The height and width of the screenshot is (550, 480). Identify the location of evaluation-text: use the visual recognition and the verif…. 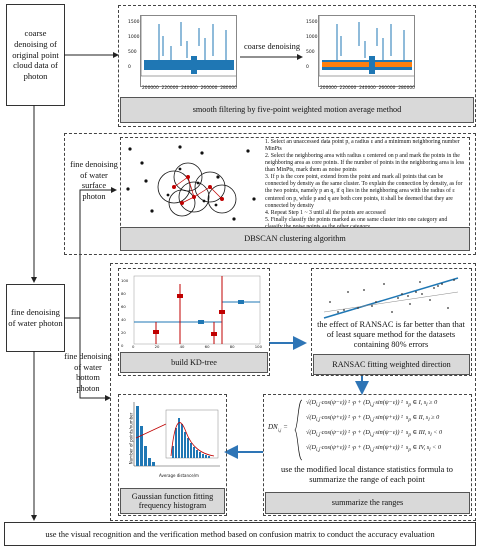
(240, 534).